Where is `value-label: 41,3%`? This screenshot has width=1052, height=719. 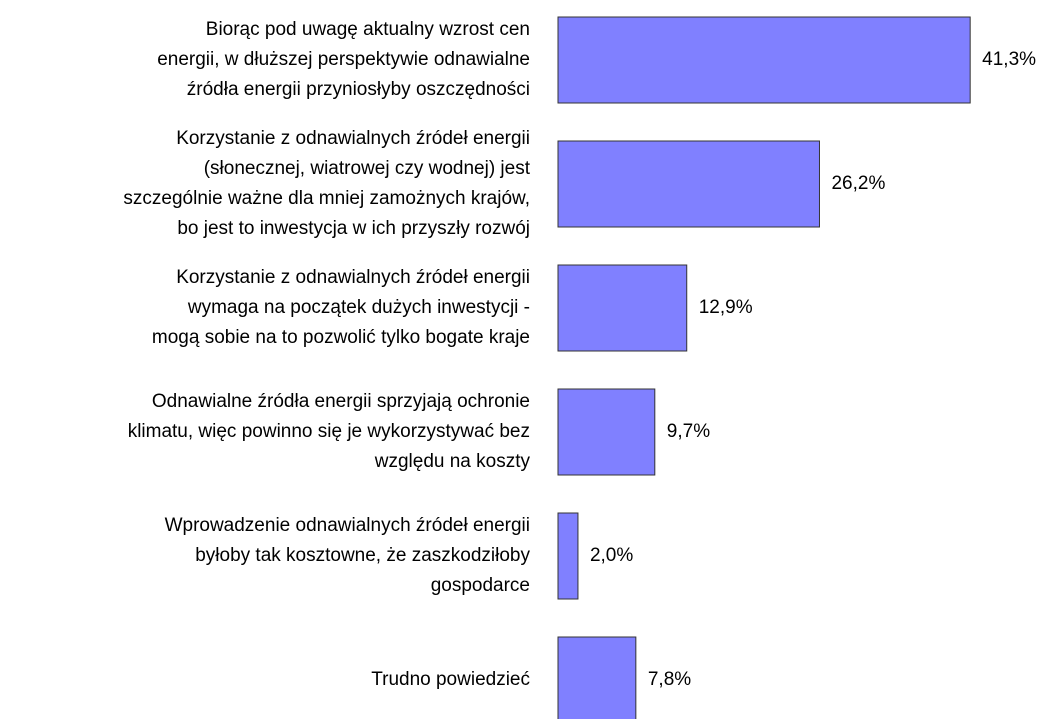 value-label: 41,3% is located at coordinates (1009, 59).